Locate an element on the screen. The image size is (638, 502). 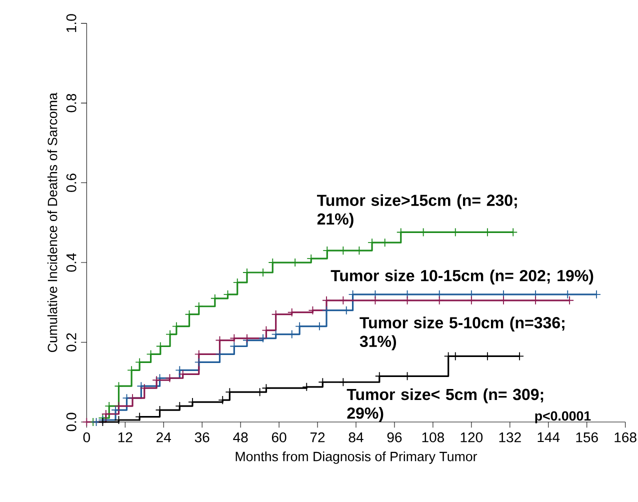
x-tick-label: 144 is located at coordinates (549, 437).